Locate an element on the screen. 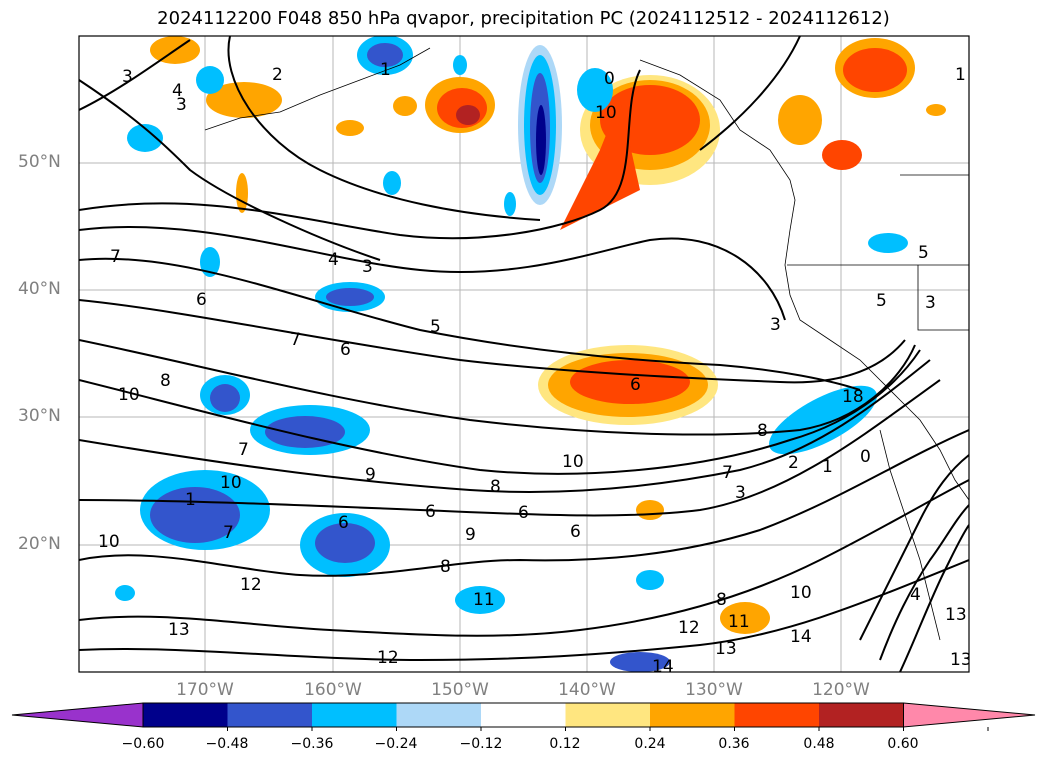 This screenshot has height=765, width=1047. colorbar-tick-label: −0.12 is located at coordinates (481, 744).